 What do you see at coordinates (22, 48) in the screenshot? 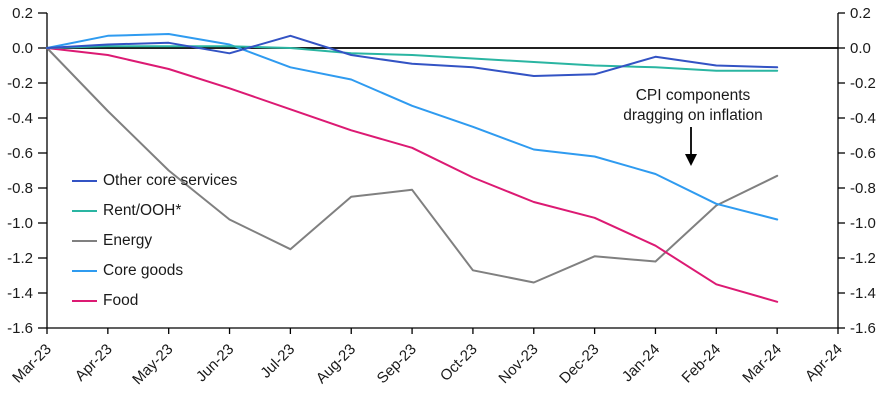
I see `y-tick-label-left: 0.0` at bounding box center [22, 48].